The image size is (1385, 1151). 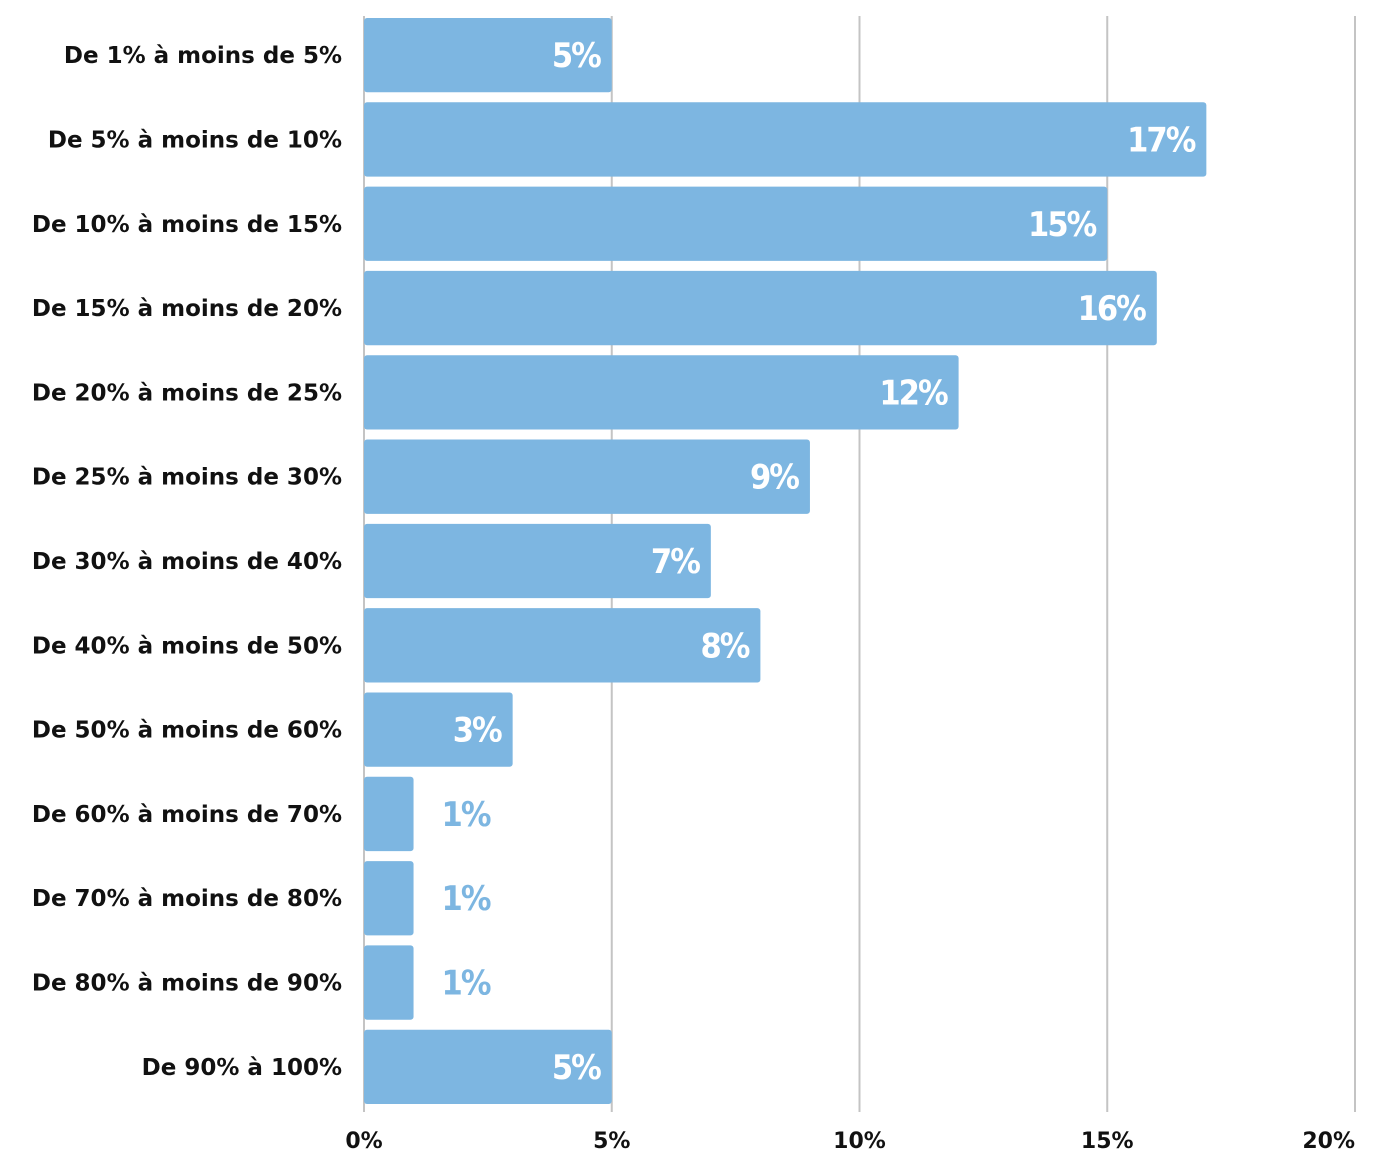 What do you see at coordinates (477, 731) in the screenshot?
I see `data-label: 3%` at bounding box center [477, 731].